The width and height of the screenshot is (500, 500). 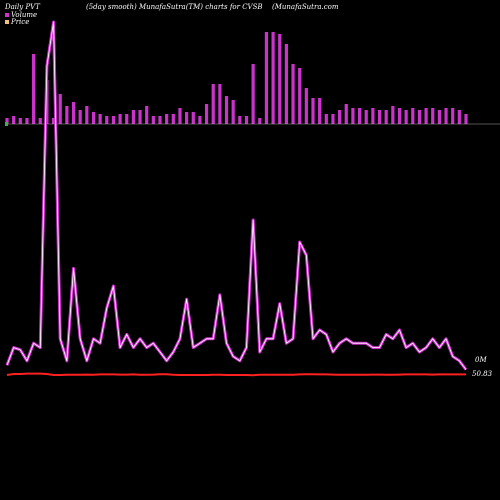 What do you see at coordinates (305, 7) in the screenshot?
I see `chart-header-source: (MunafaSutra.com` at bounding box center [305, 7].